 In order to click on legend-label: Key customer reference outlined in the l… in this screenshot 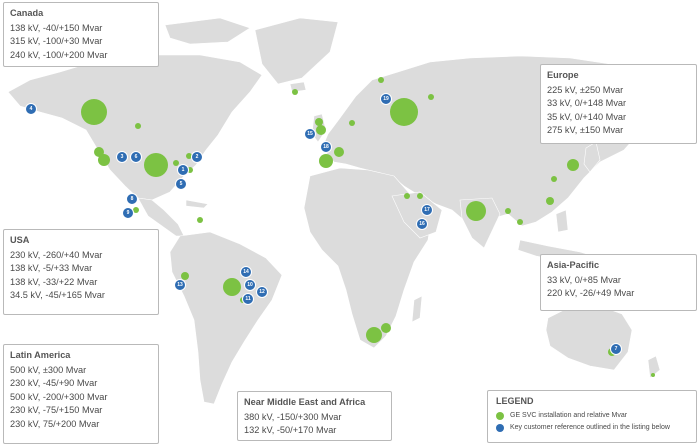, I will do `click(590, 427)`.